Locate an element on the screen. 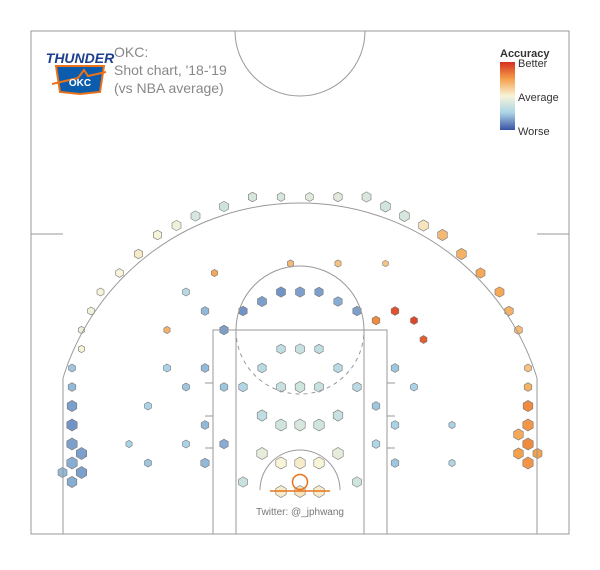 This screenshot has width=600, height=570. legend-average: Average is located at coordinates (538, 98).